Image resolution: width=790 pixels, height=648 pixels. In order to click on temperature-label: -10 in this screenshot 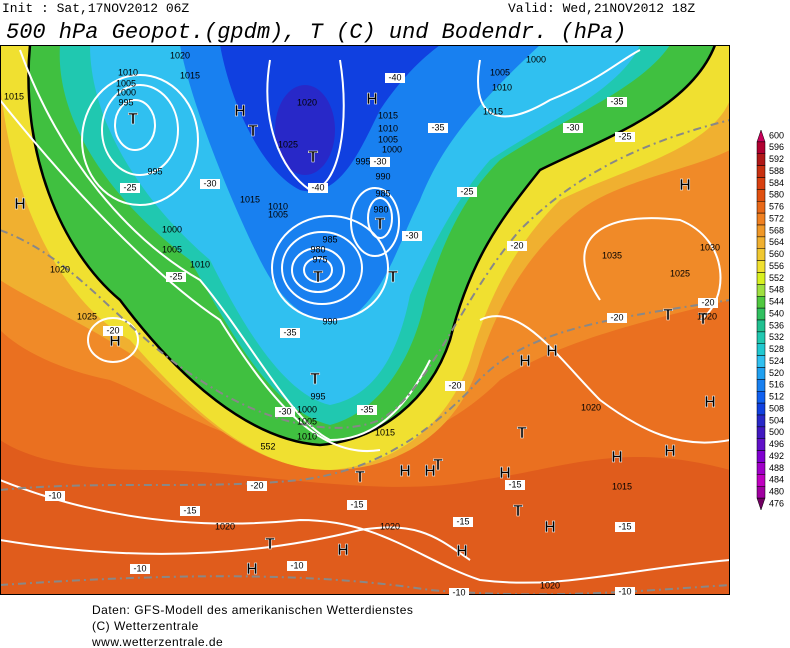, I will do `click(458, 592)`.